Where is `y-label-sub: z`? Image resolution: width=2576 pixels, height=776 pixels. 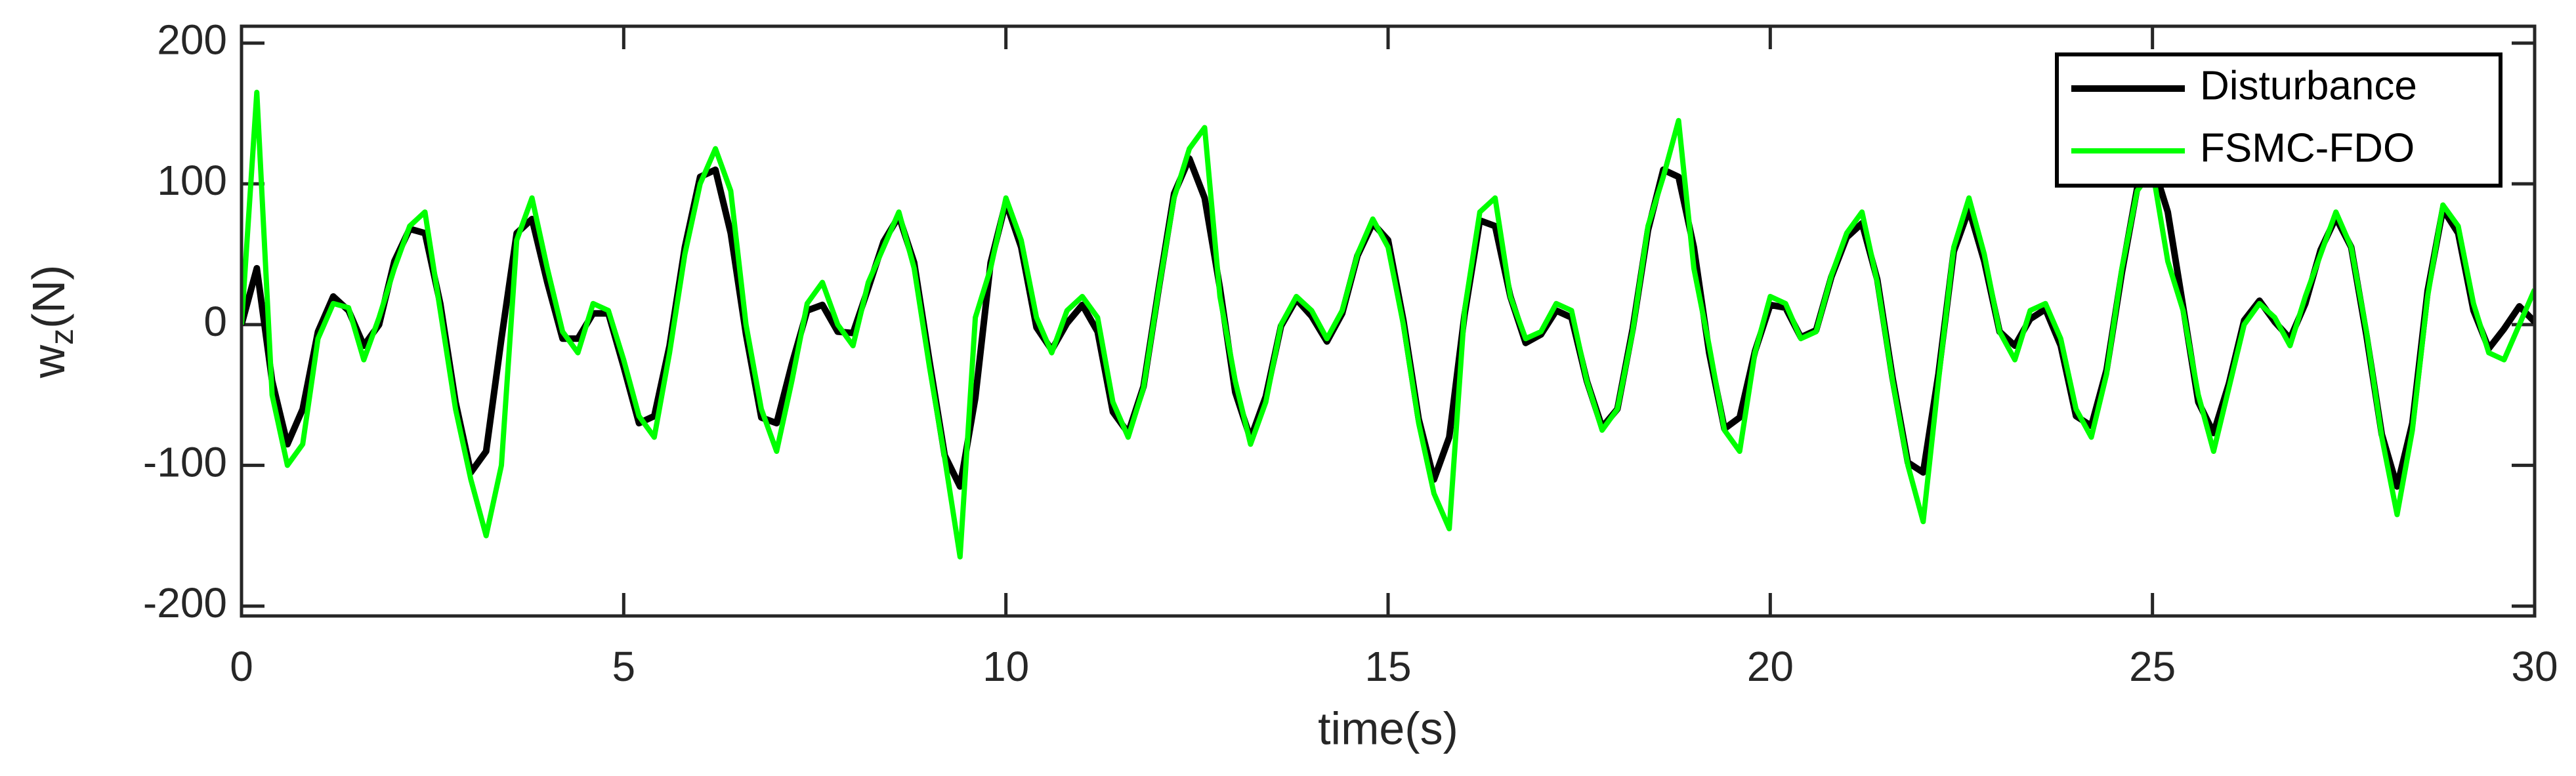
y-label-sub: z is located at coordinates (61, 337).